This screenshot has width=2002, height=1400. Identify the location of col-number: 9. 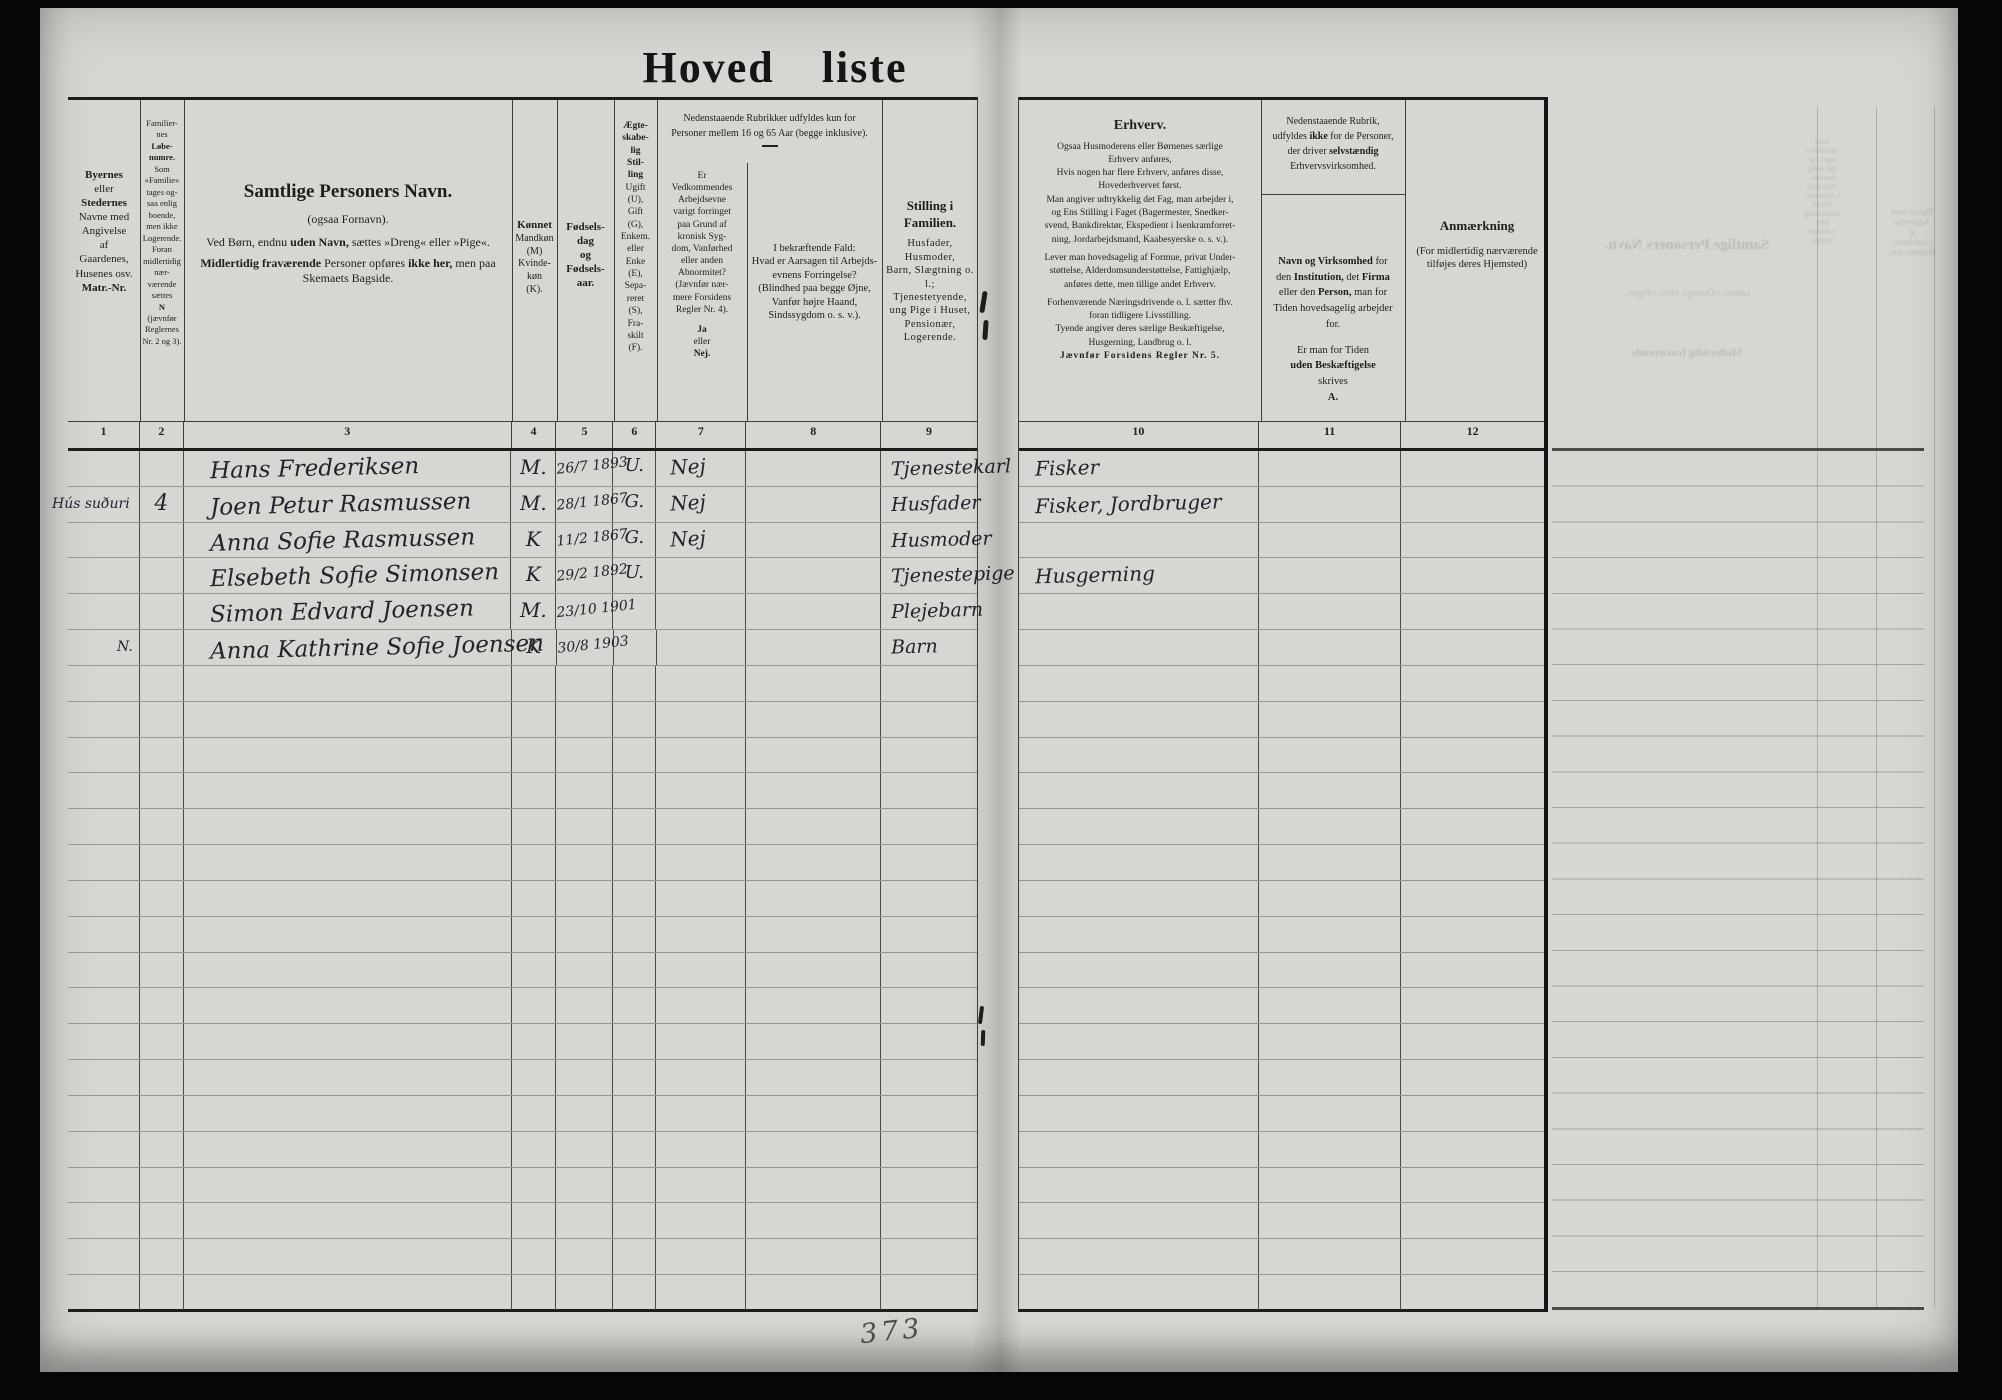
(929, 431).